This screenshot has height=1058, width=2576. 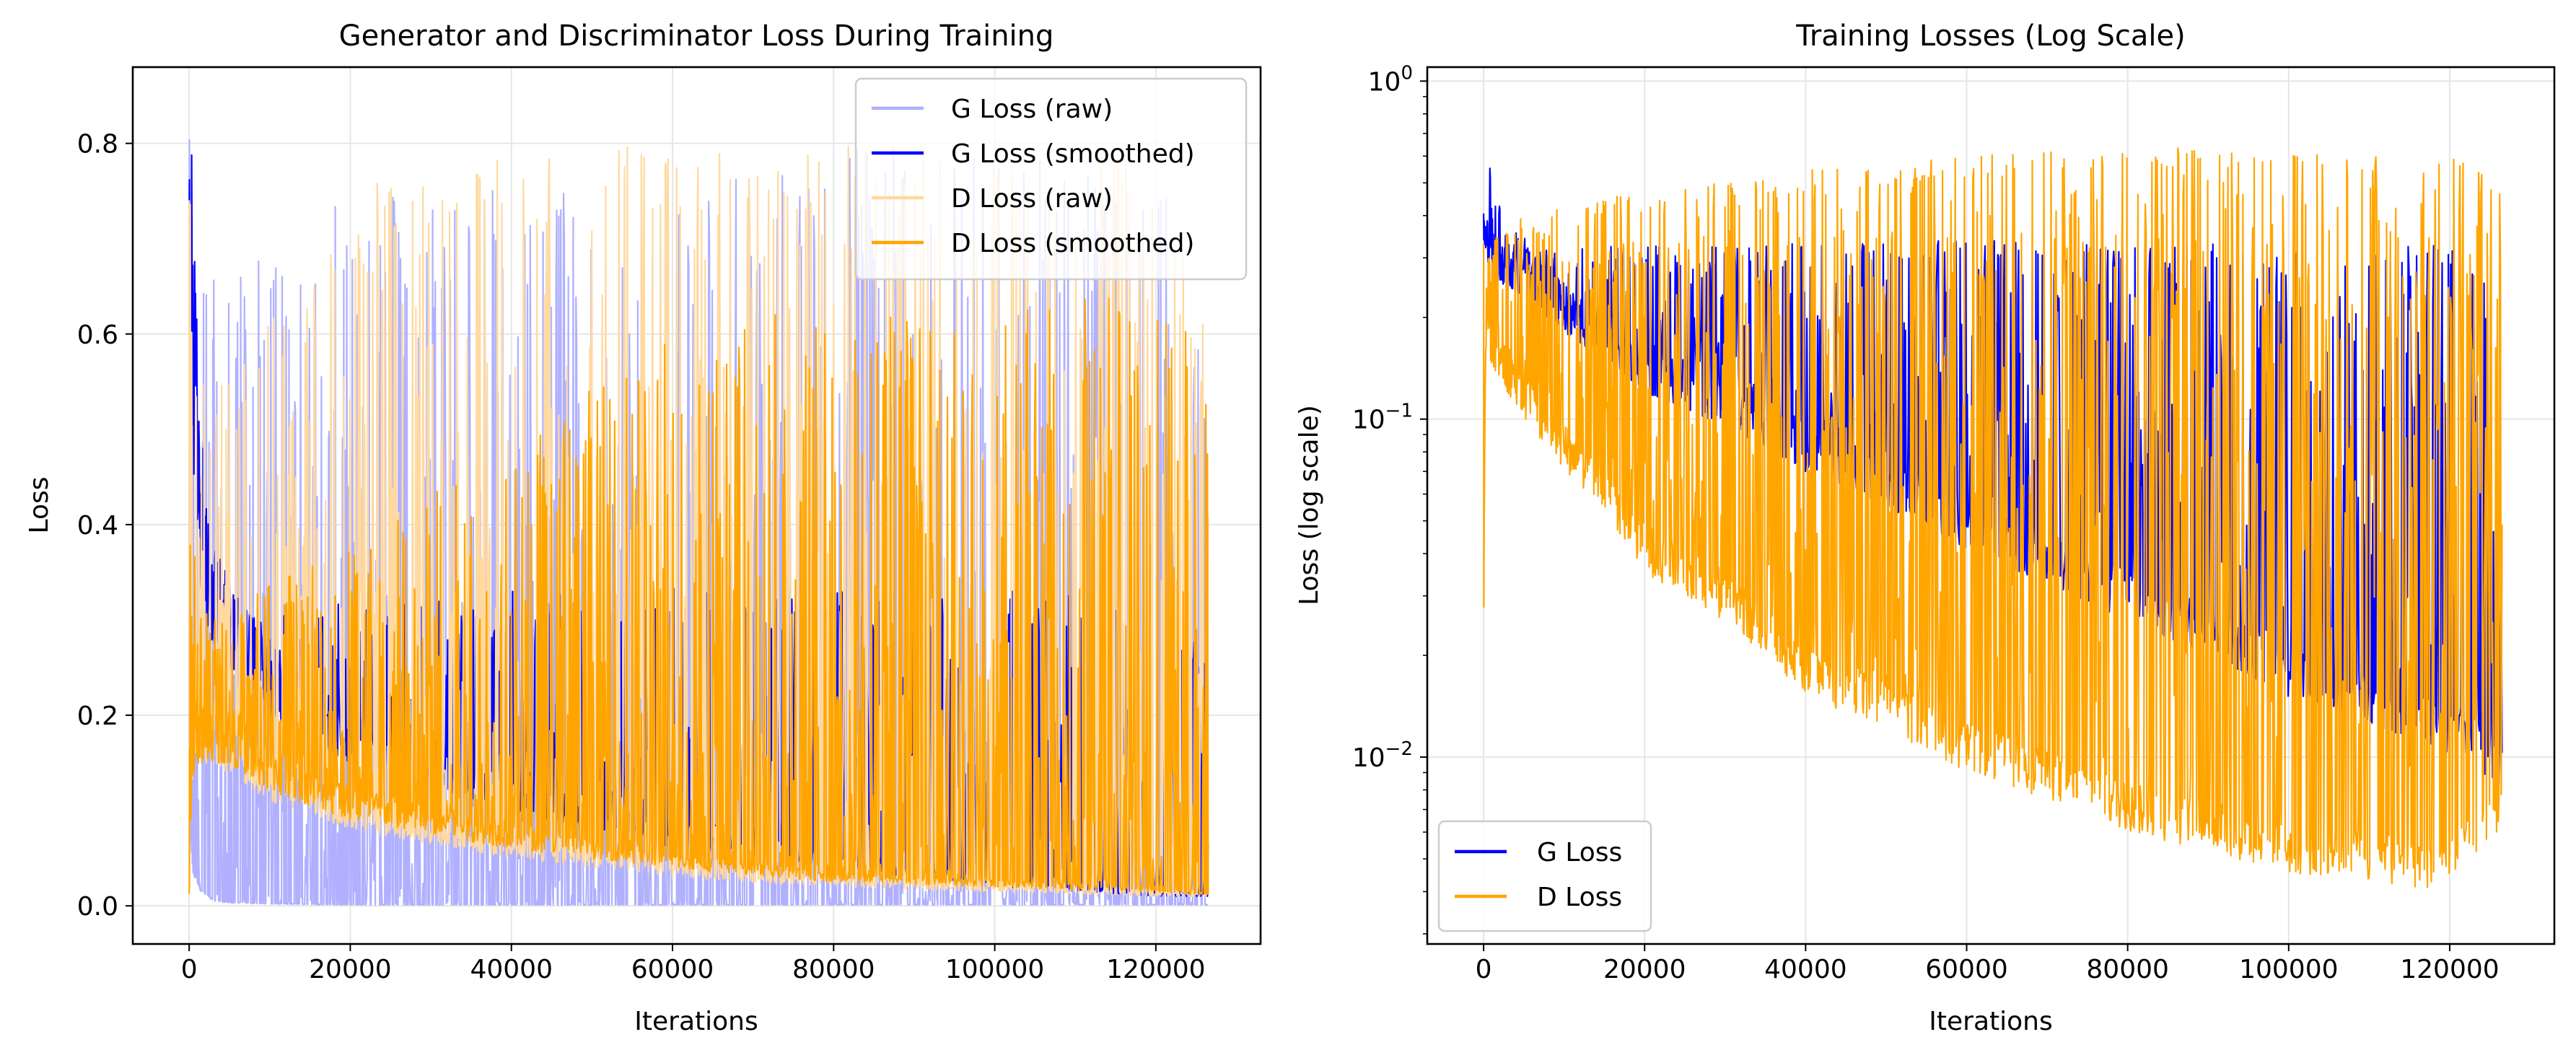 What do you see at coordinates (1390, 79) in the screenshot?
I see `y-tick-label: 10⁰` at bounding box center [1390, 79].